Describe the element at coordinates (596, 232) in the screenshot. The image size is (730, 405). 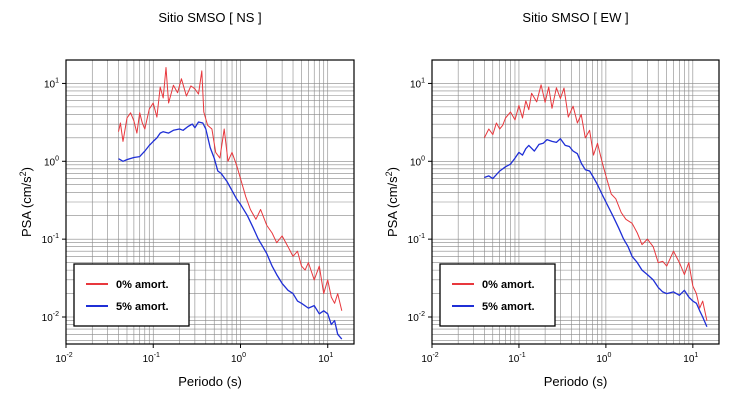
I see `series-line-5pct` at that location.